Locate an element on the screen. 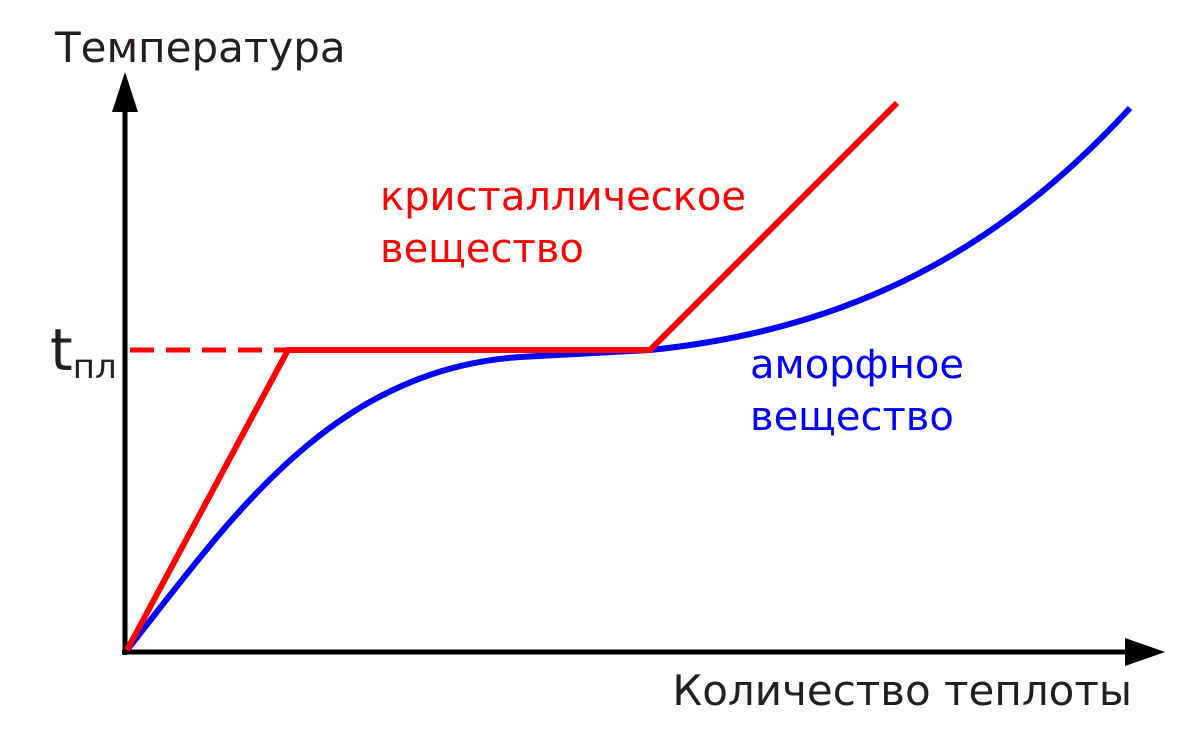  crystalline-label: вещество is located at coordinates (482, 249).